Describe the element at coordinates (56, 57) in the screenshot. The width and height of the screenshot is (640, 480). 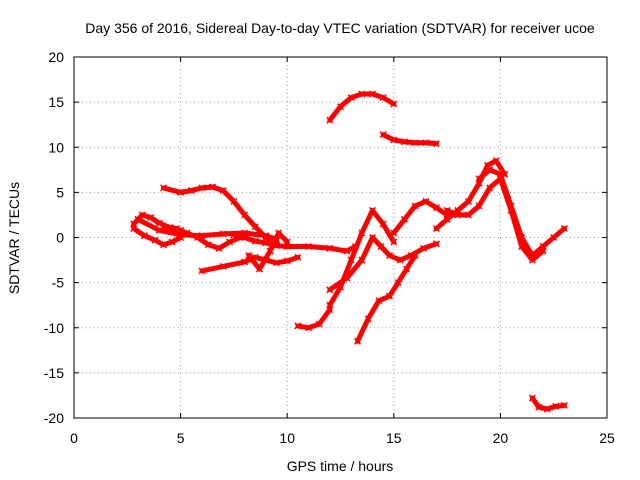
I see `y-tick-label: 20` at that location.